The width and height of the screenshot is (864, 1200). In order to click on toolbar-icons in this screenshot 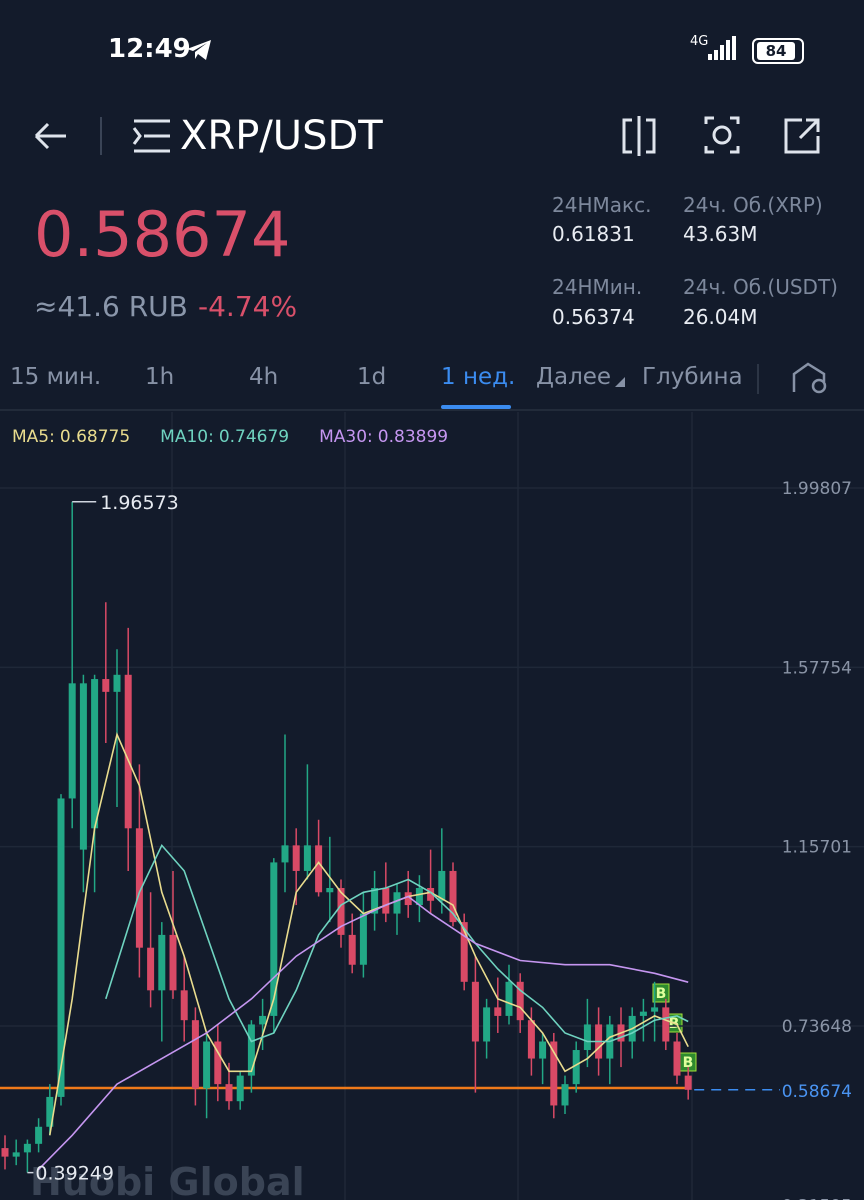, I will do `click(721, 136)`.